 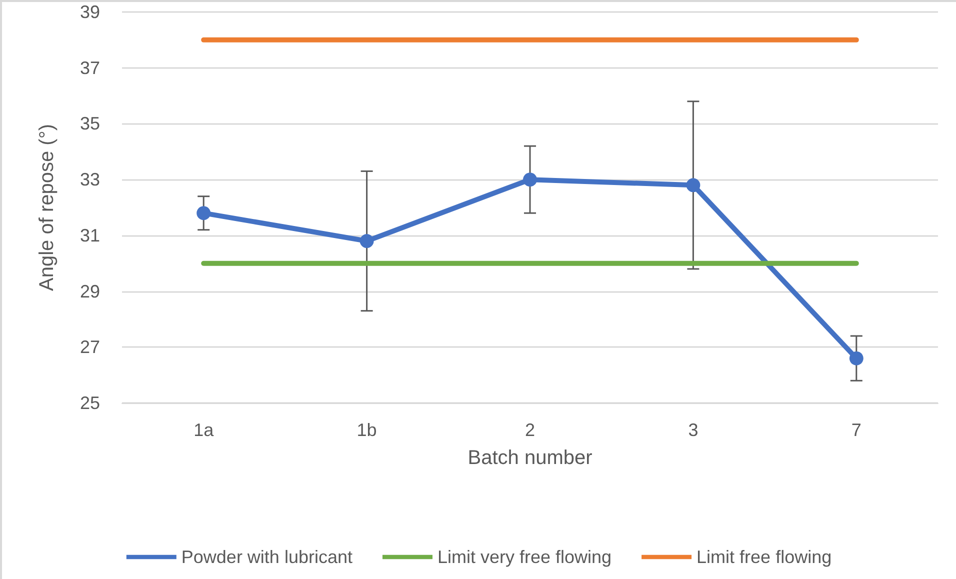 What do you see at coordinates (90, 124) in the screenshot?
I see `y-tick-label: 35` at bounding box center [90, 124].